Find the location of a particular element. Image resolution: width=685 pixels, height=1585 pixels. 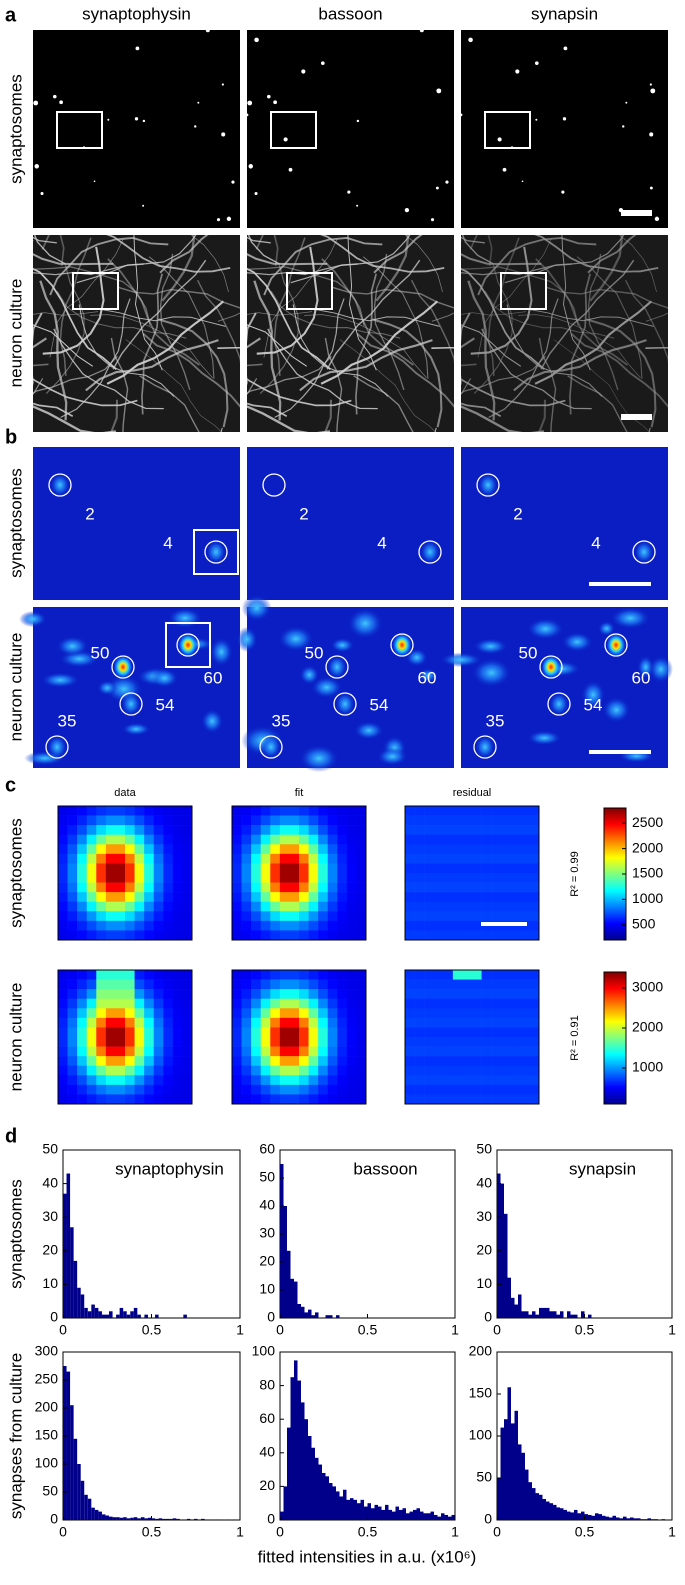

spot-circle is located at coordinates (551, 667).